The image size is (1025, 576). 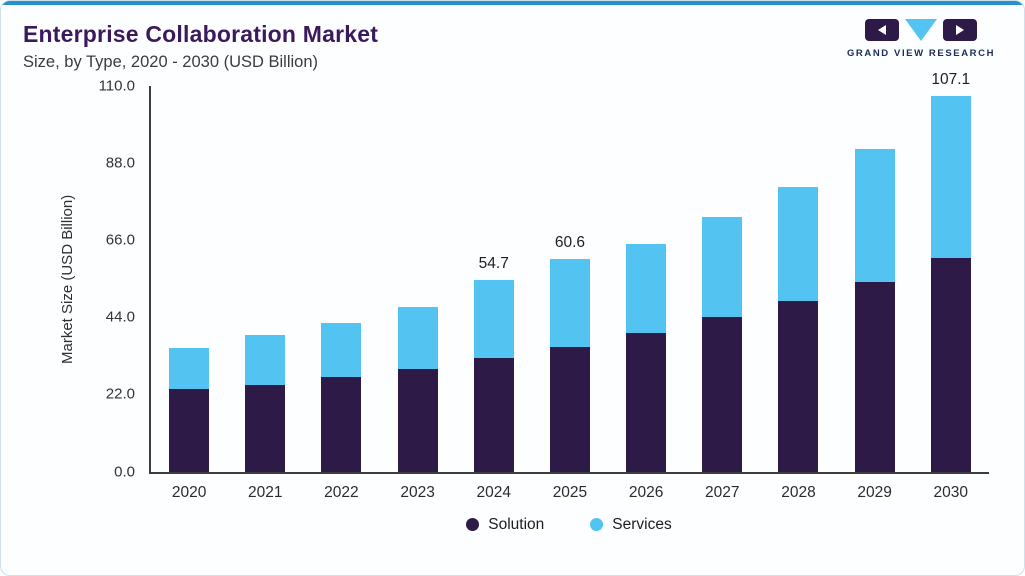 I want to click on grand-view-research-logo: GRAND VIEW RESEARCH, so click(x=921, y=39).